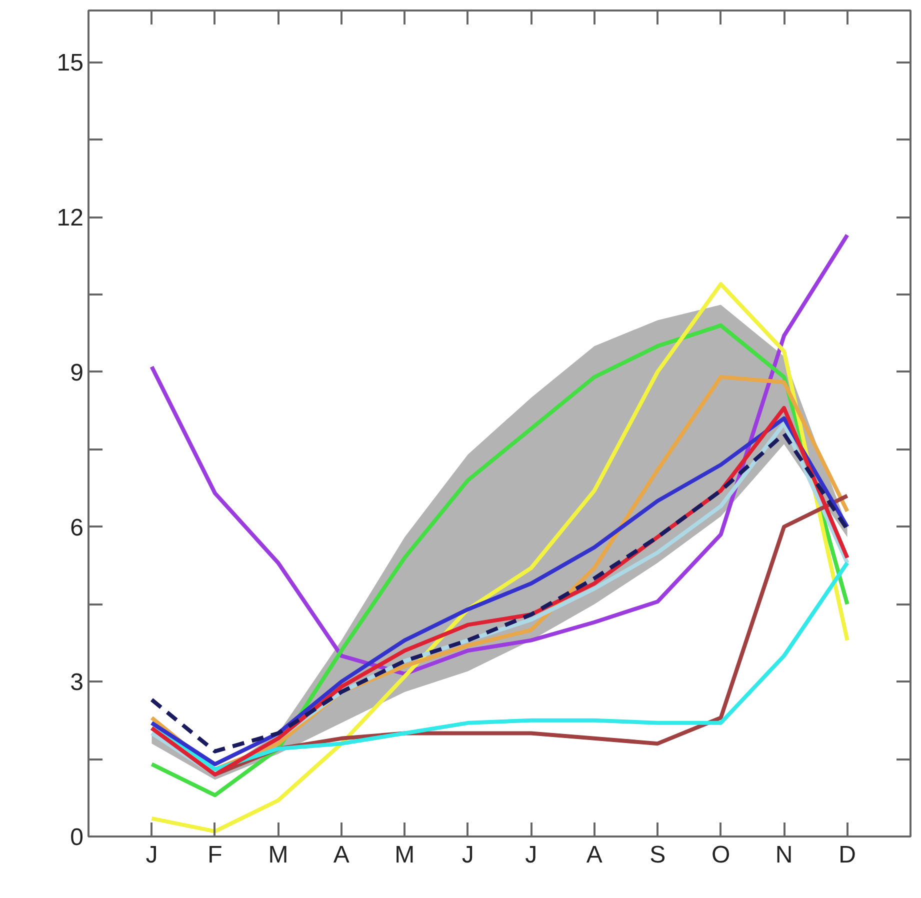 The image size is (921, 898). What do you see at coordinates (720, 855) in the screenshot?
I see `x-tick-label: O` at bounding box center [720, 855].